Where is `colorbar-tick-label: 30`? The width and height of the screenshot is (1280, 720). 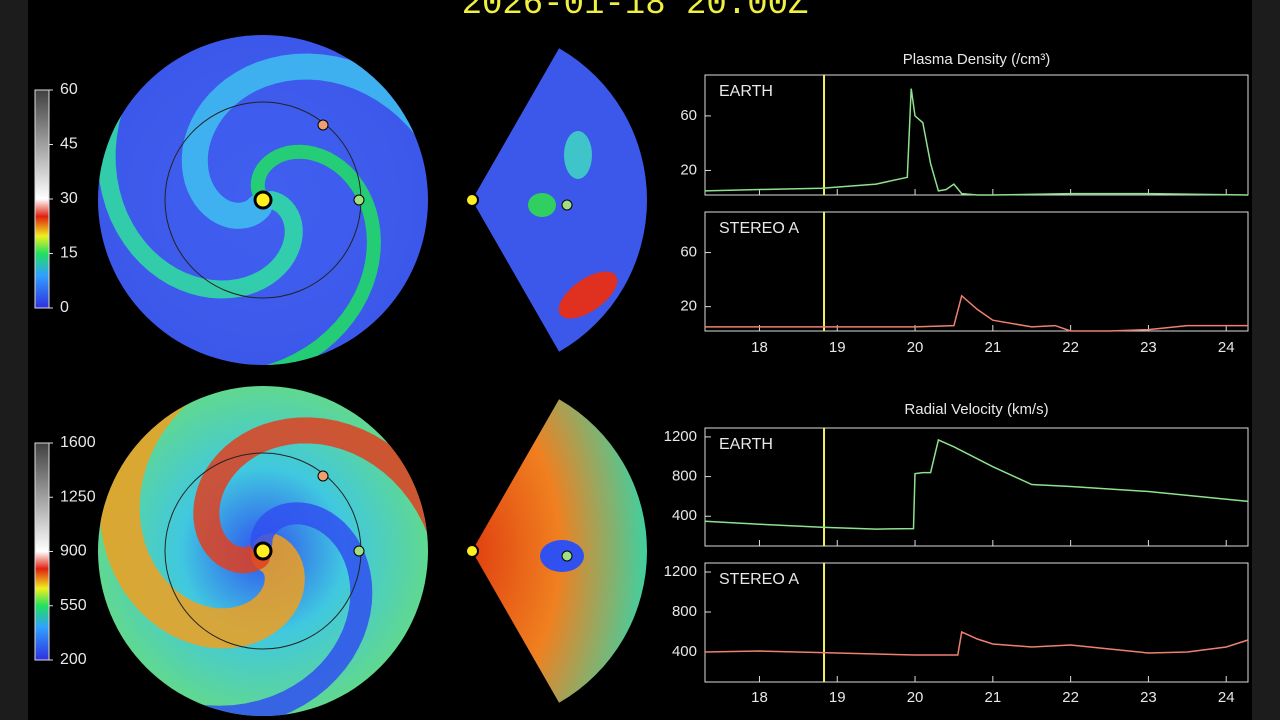
colorbar-tick-label: 30 is located at coordinates (69, 198).